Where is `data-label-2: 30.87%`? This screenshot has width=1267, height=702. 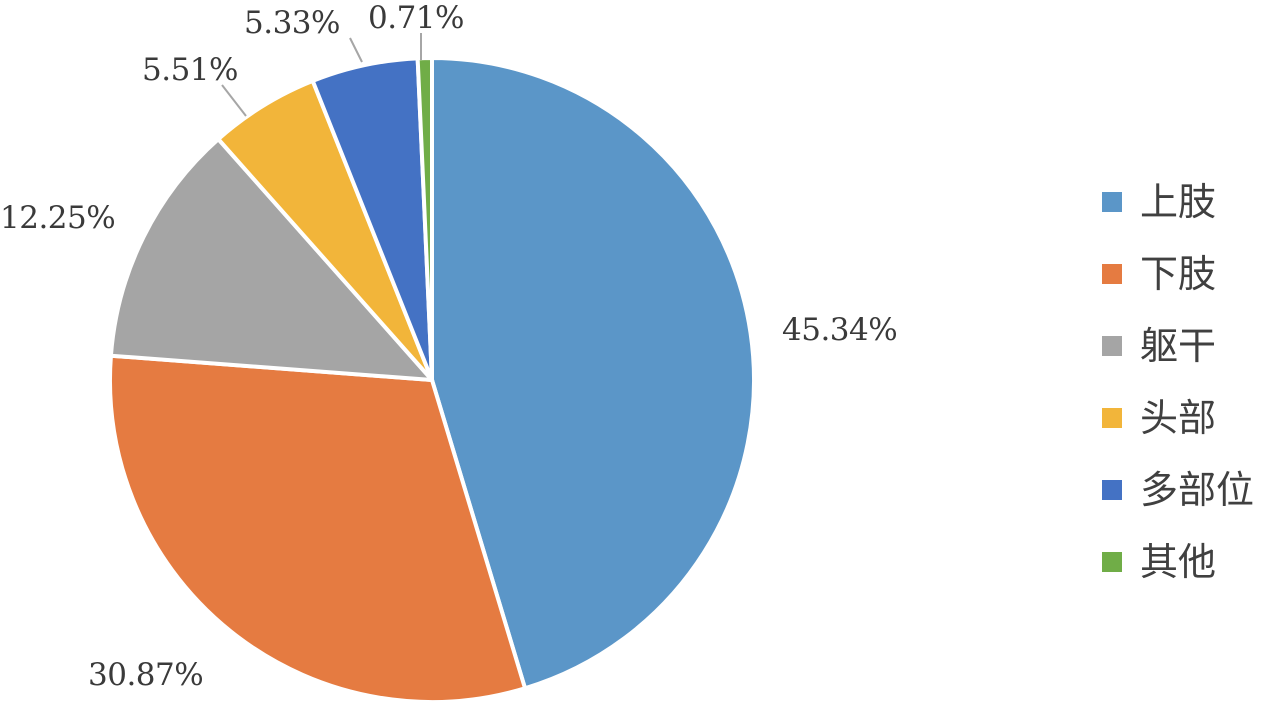 data-label-2: 30.87% is located at coordinates (145, 675).